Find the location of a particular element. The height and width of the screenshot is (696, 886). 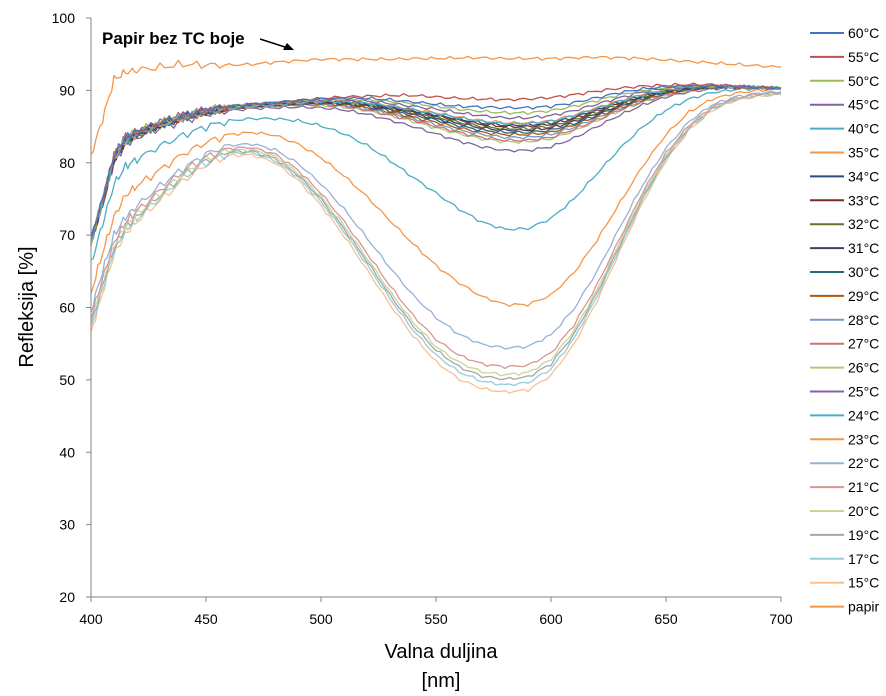

legend-item: papir is located at coordinates (844, 607).